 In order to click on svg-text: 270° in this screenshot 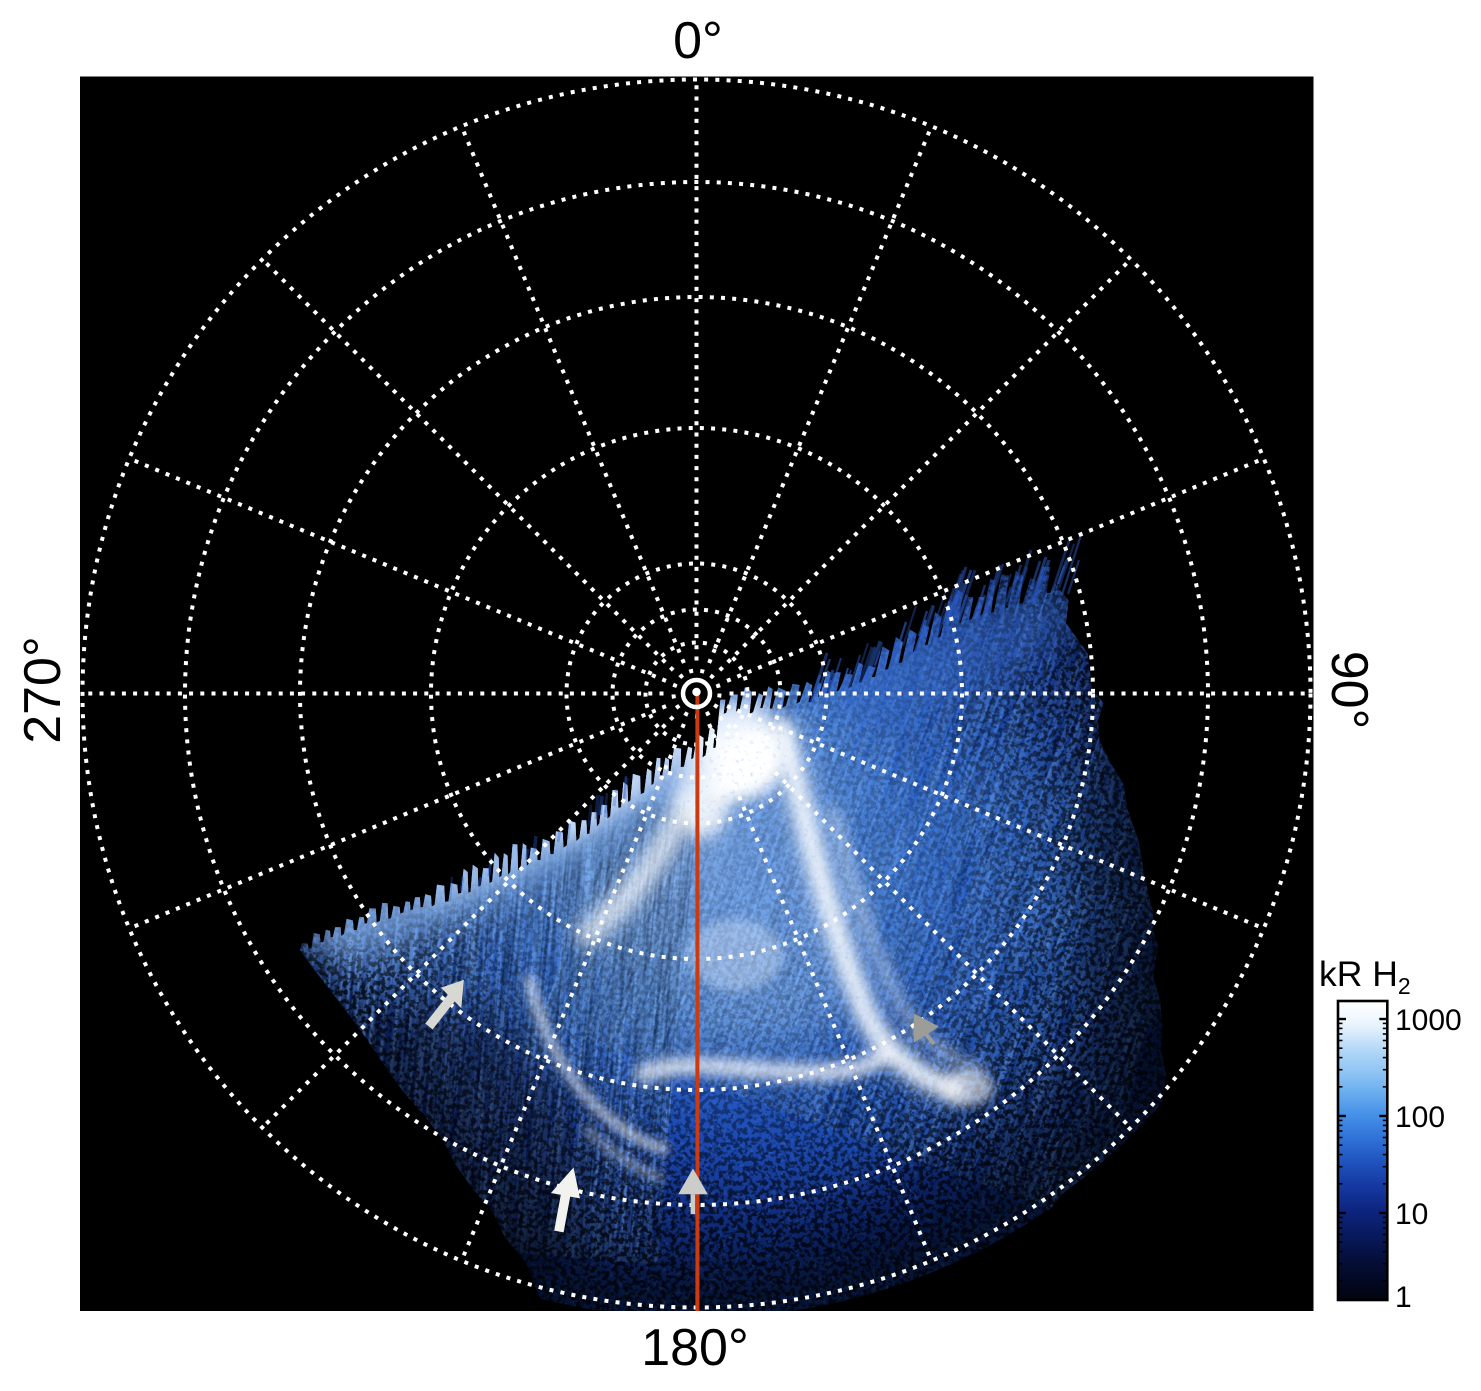, I will do `click(43, 690)`.